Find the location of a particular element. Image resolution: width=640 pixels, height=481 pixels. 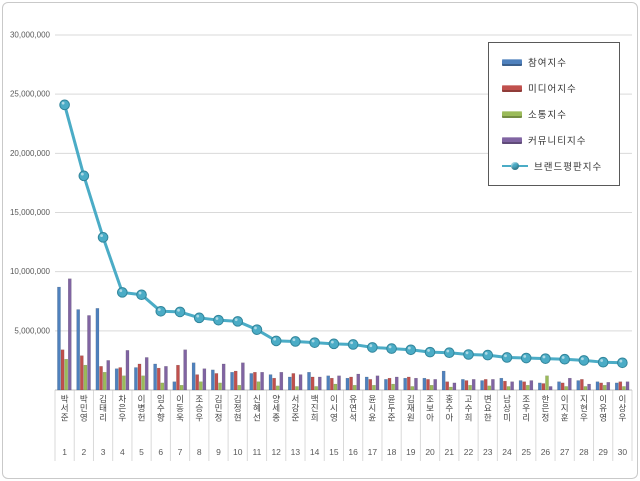

communication-series-swatch-icon is located at coordinates (512, 114).